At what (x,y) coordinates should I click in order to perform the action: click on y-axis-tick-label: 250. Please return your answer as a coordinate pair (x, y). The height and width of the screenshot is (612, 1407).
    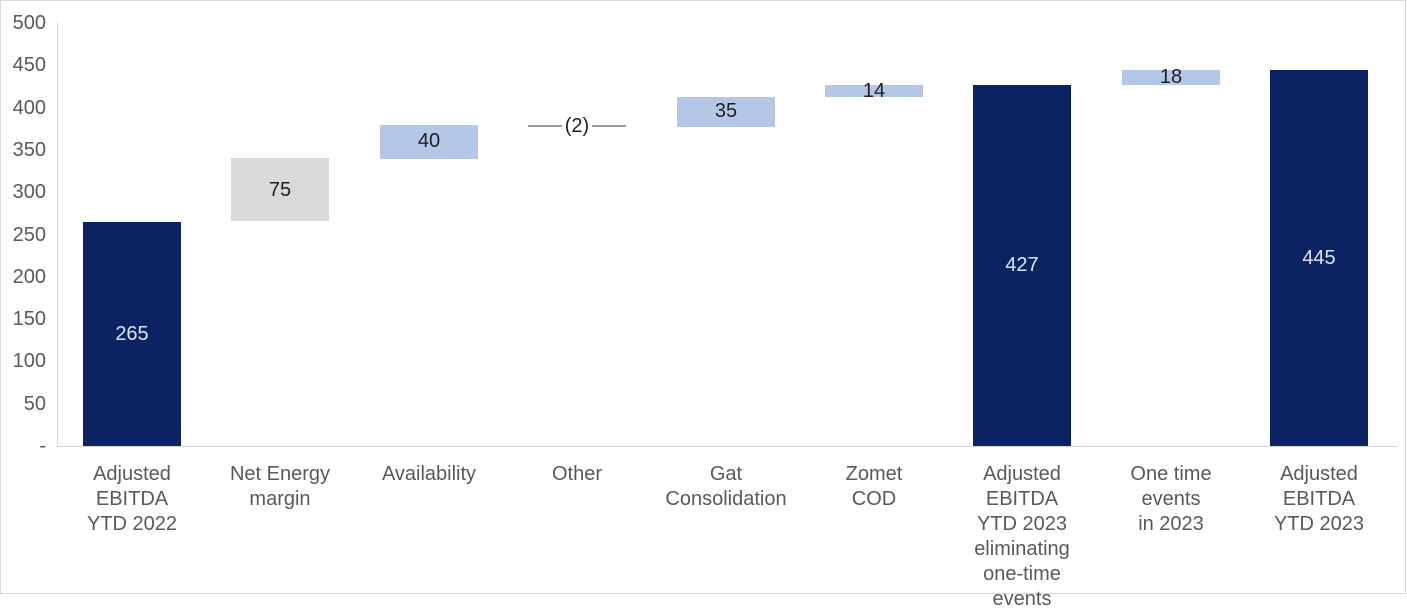
    Looking at the image, I should click on (29, 234).